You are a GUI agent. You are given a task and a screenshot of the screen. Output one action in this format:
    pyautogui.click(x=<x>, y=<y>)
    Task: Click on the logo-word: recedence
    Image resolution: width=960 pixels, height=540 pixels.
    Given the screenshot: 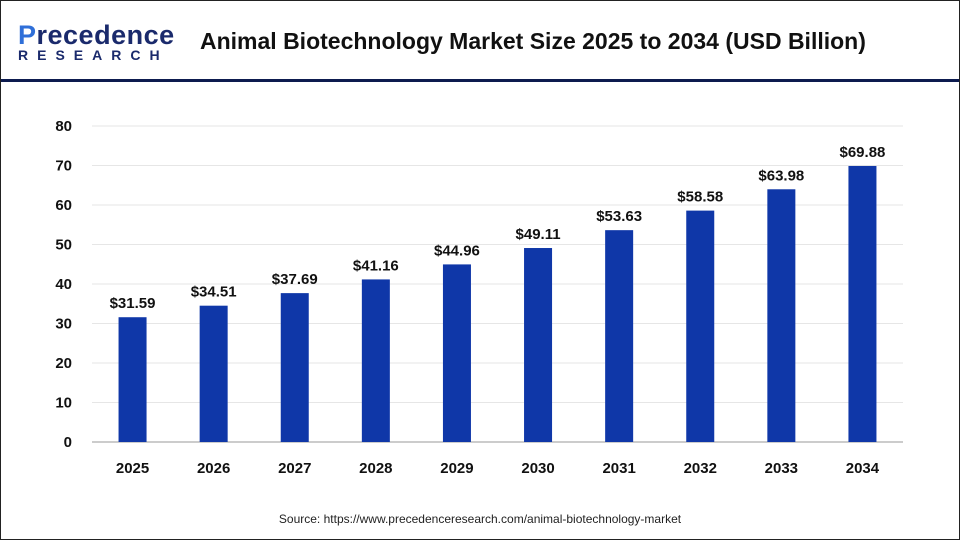 What is the action you would take?
    pyautogui.click(x=105, y=35)
    